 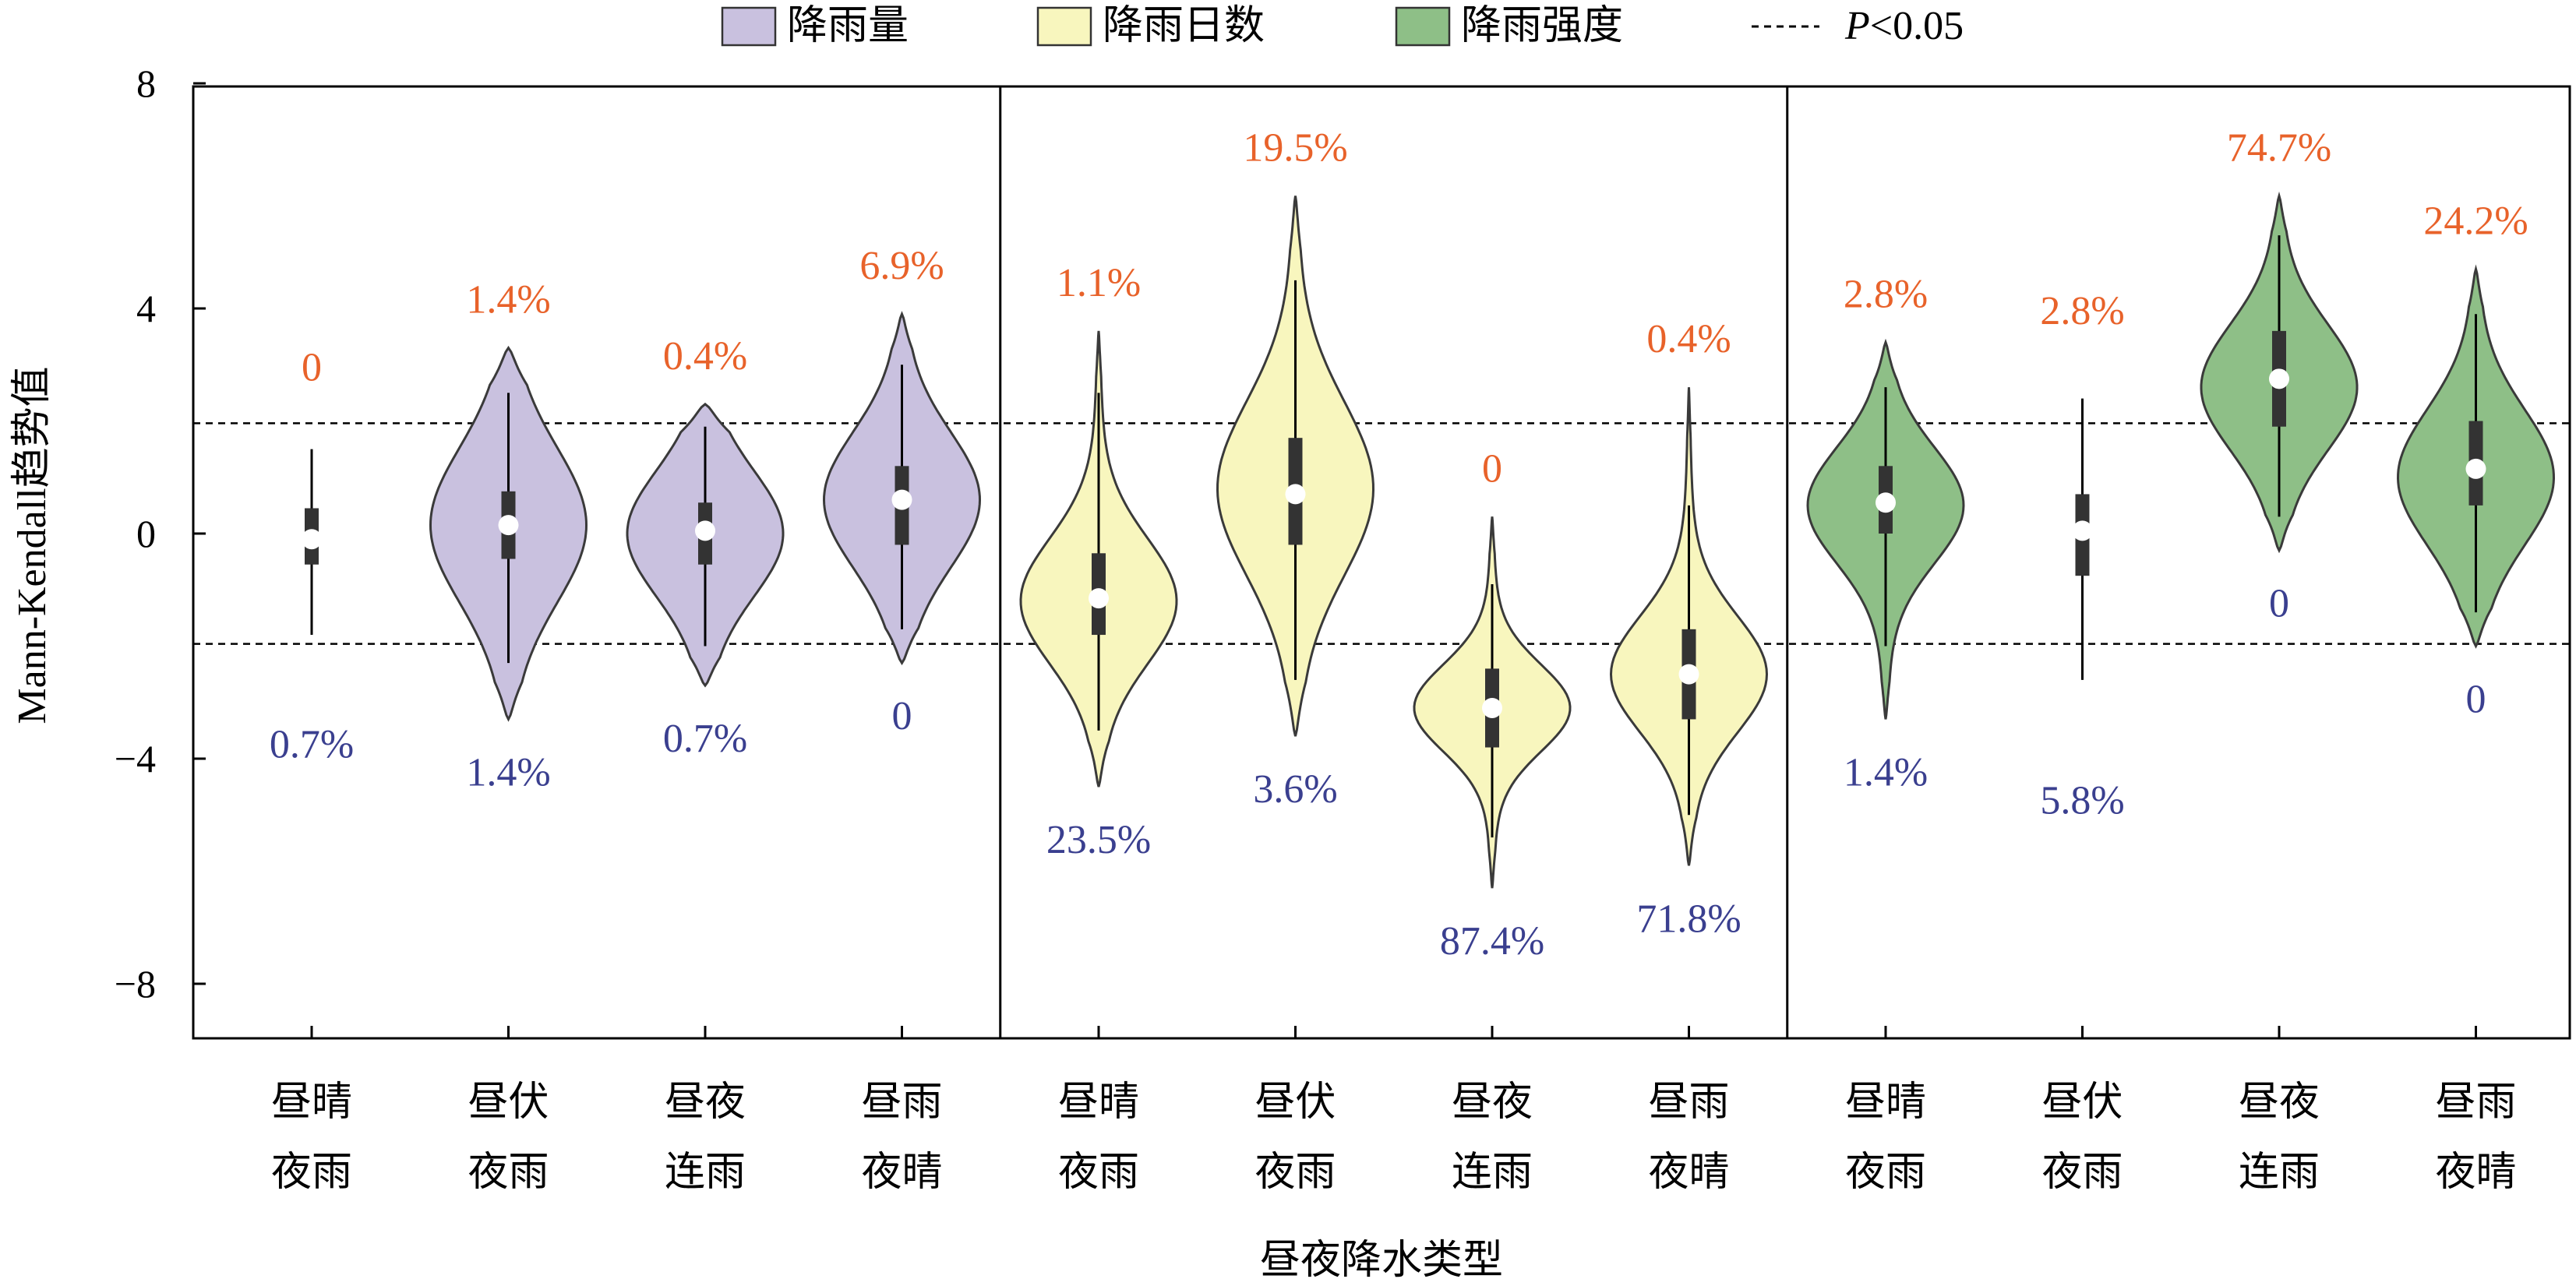 I want to click on negative-percent-label: 3.6%, so click(x=1295, y=789).